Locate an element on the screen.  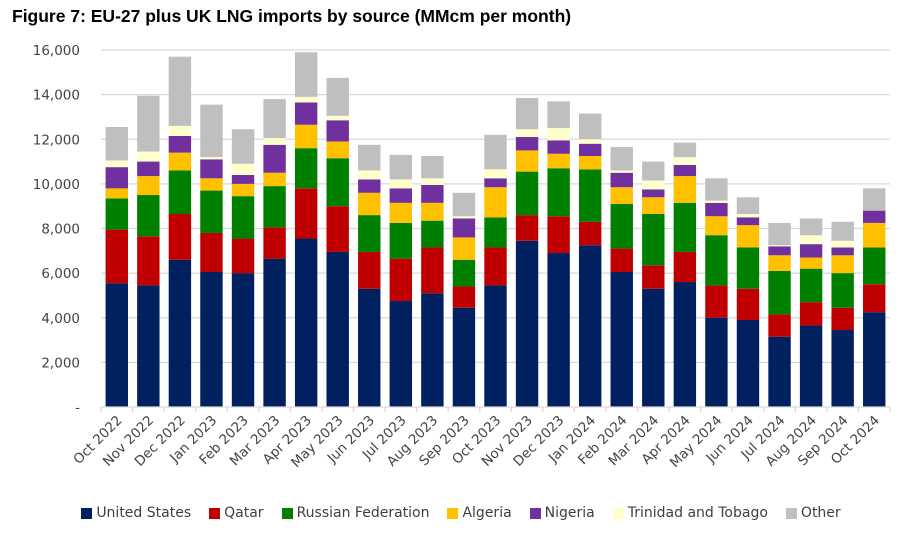
legend-item: Nigeria is located at coordinates (562, 513).